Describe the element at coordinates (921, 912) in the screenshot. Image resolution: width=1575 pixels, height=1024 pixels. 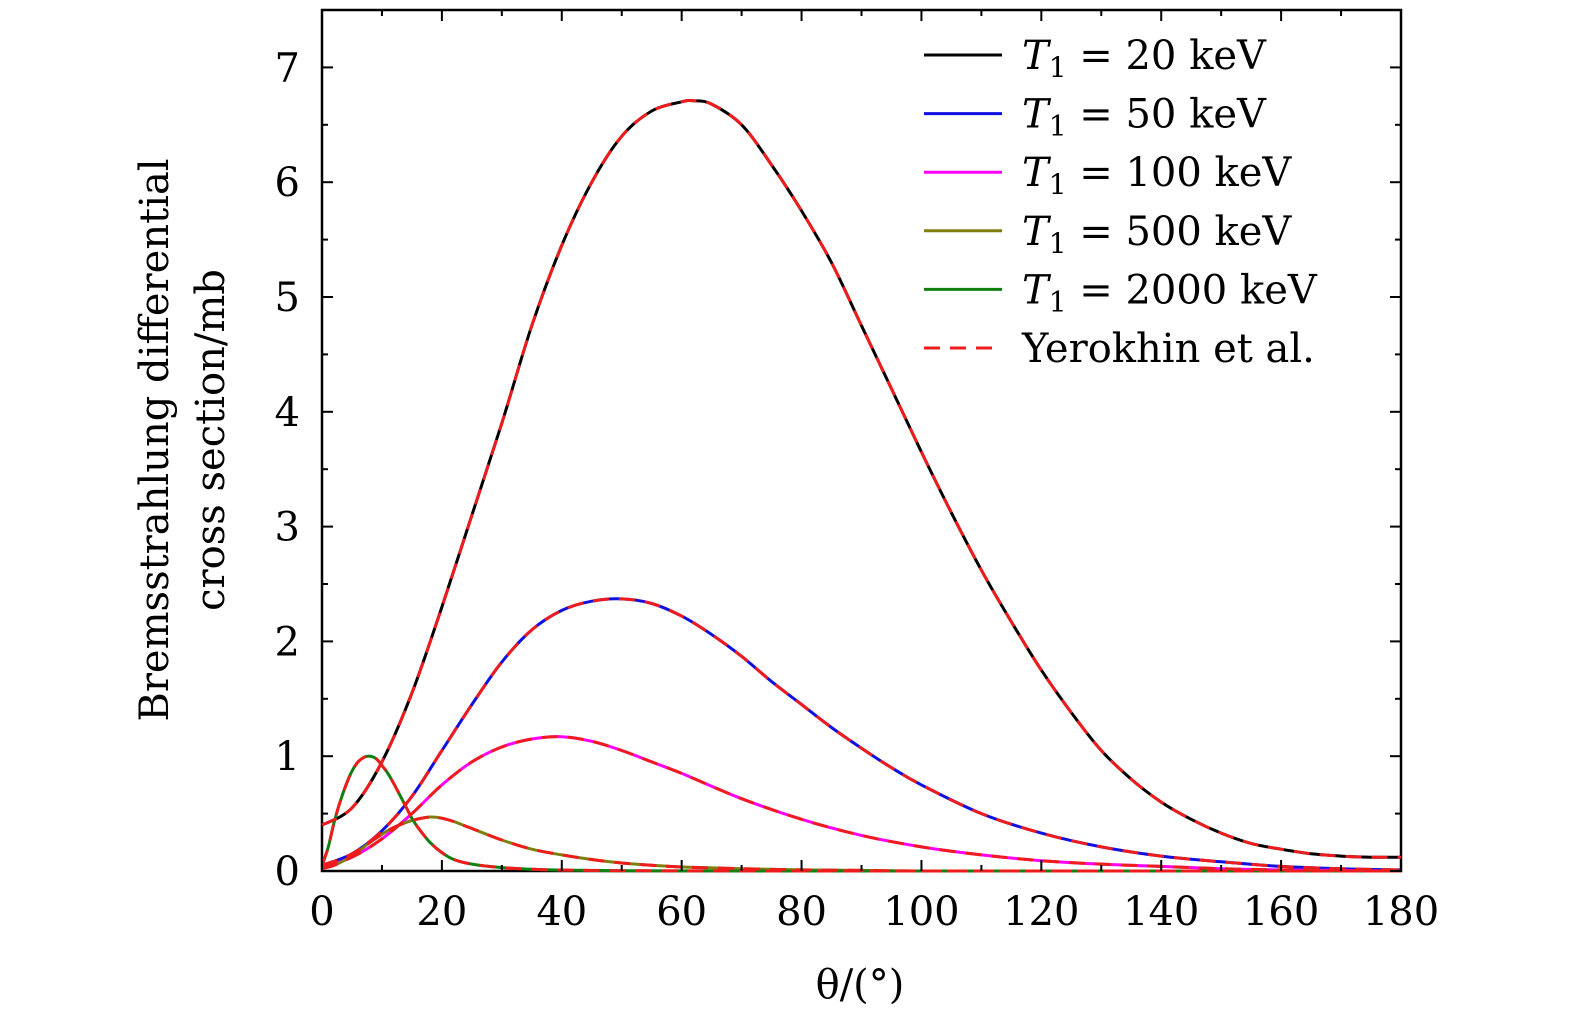
I see `x-tick-label: 100` at that location.